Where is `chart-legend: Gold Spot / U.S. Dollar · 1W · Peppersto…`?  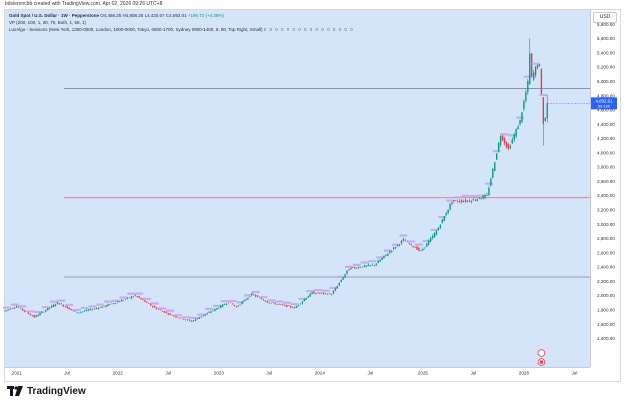 chart-legend: Gold Spot / U.S. Dollar · 1W · Peppersto… is located at coordinates (181, 22).